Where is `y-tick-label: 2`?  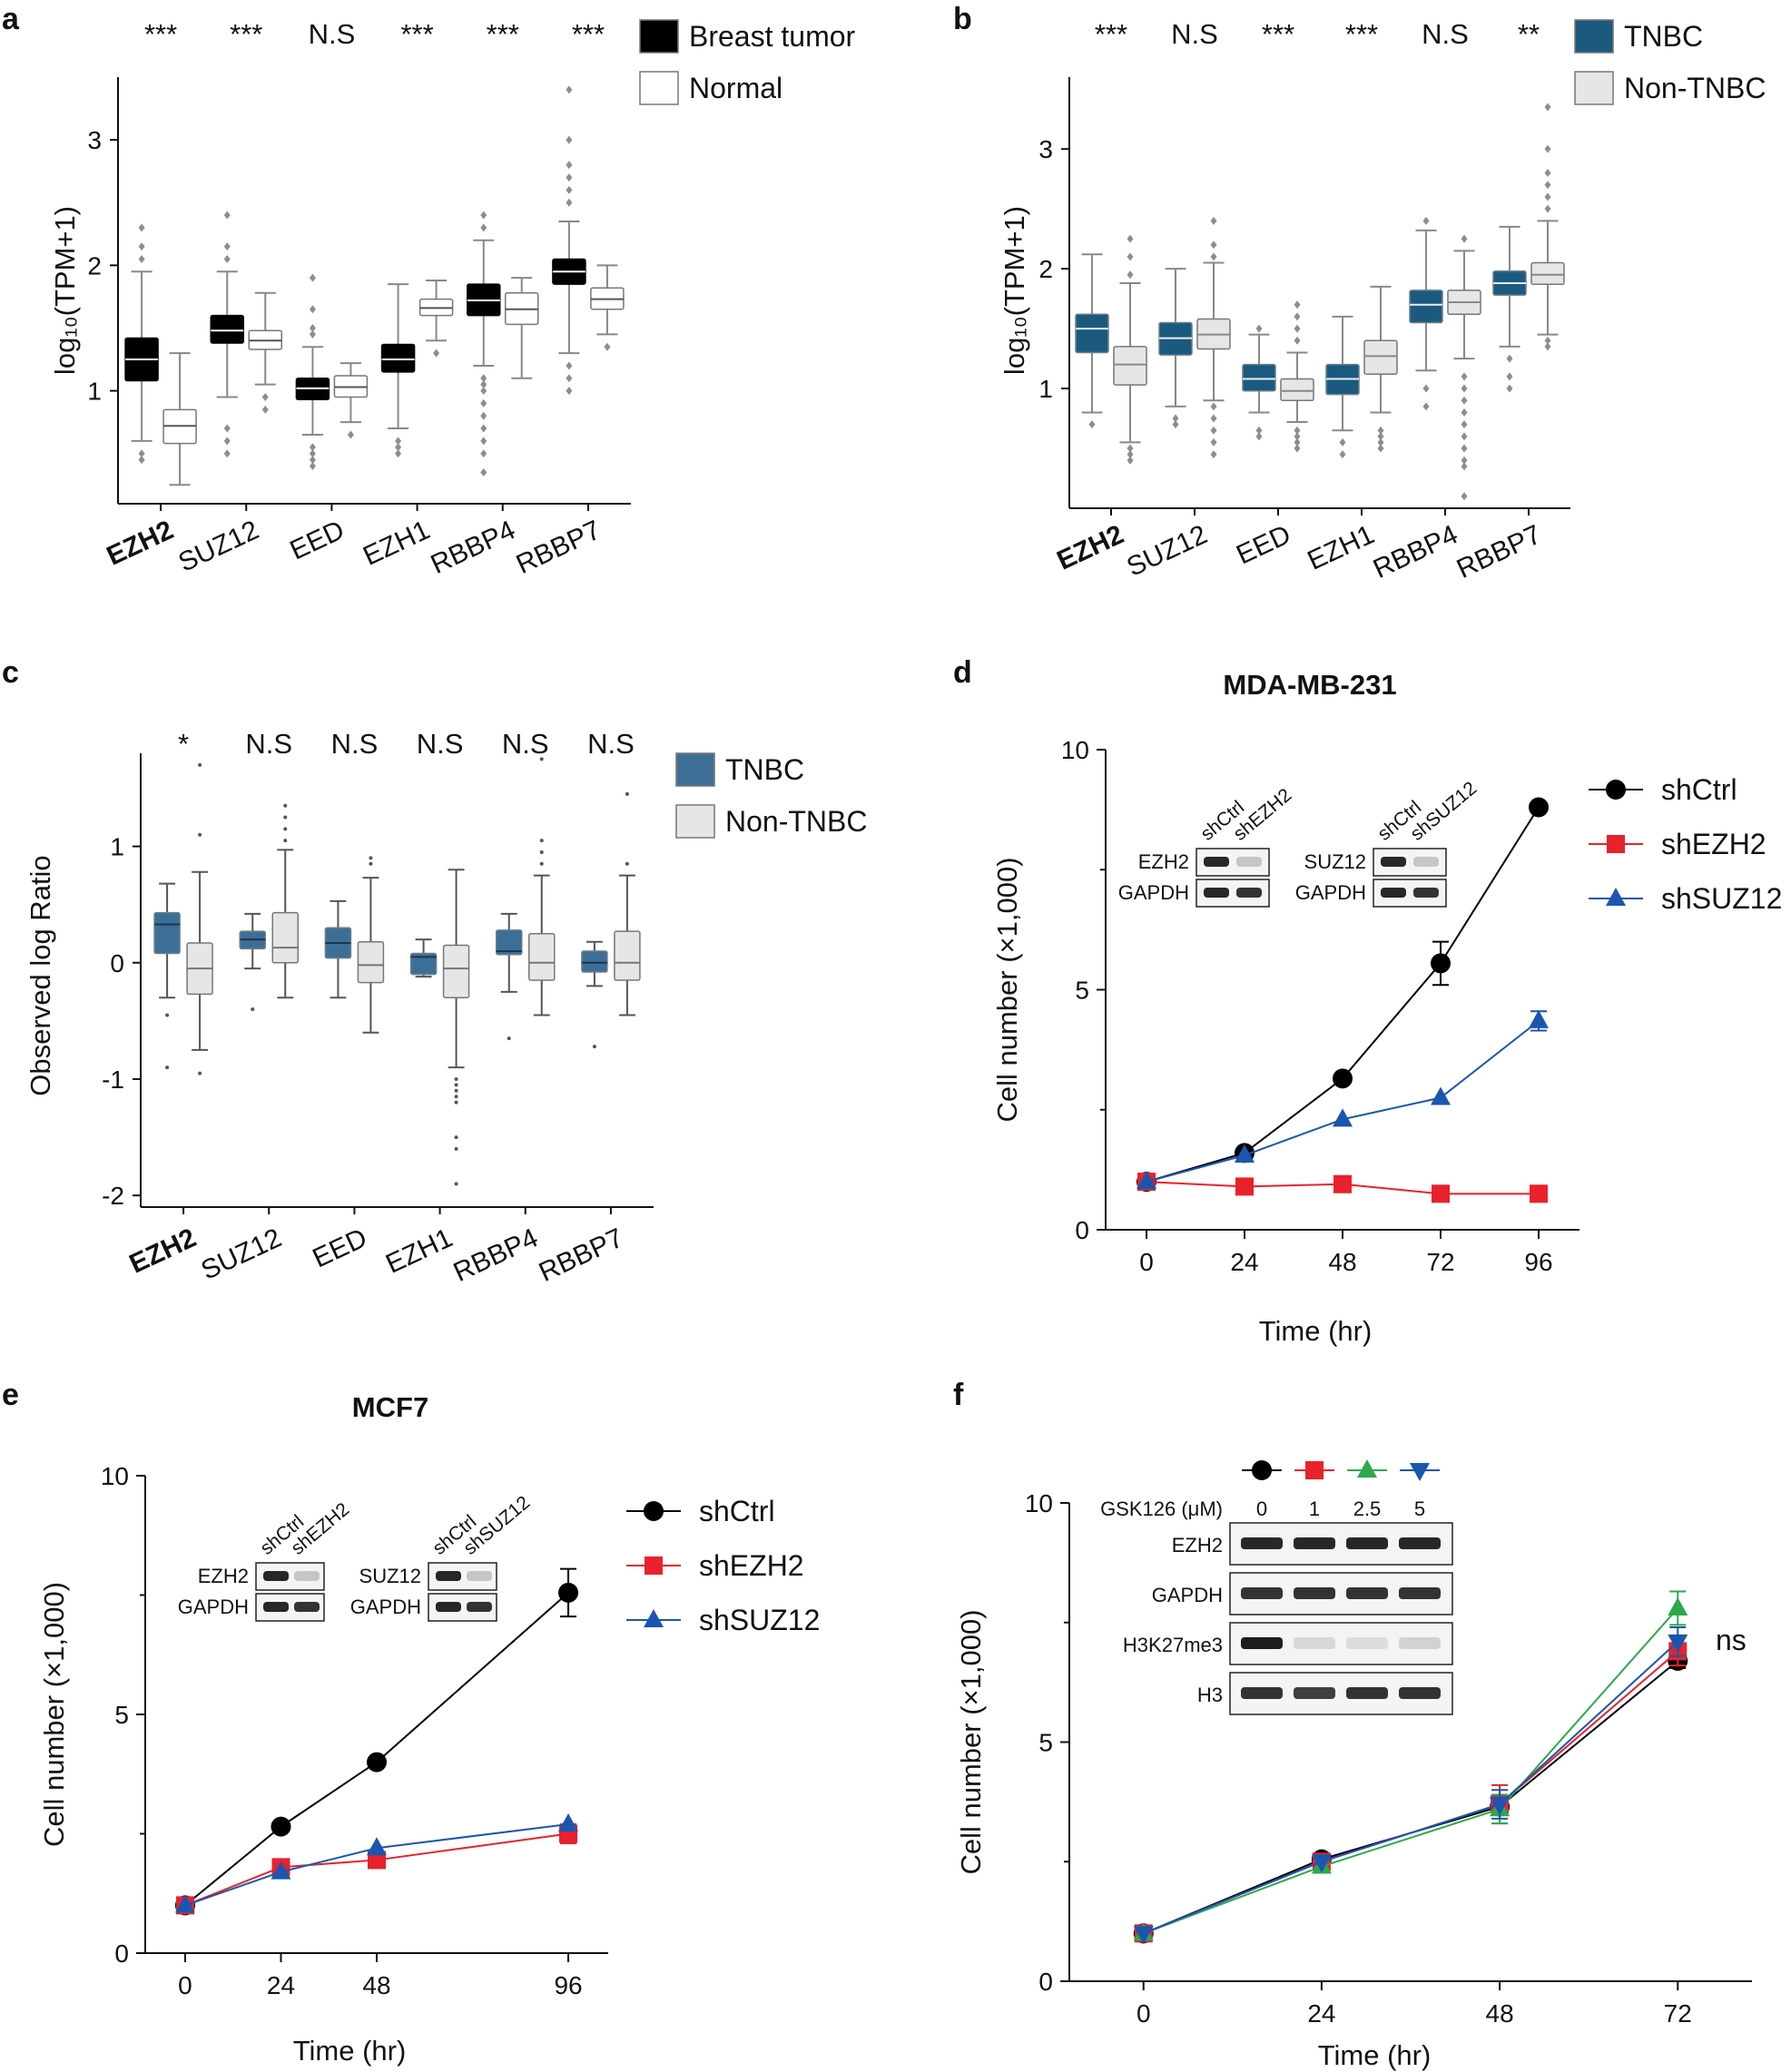
y-tick-label: 2 is located at coordinates (1045, 269).